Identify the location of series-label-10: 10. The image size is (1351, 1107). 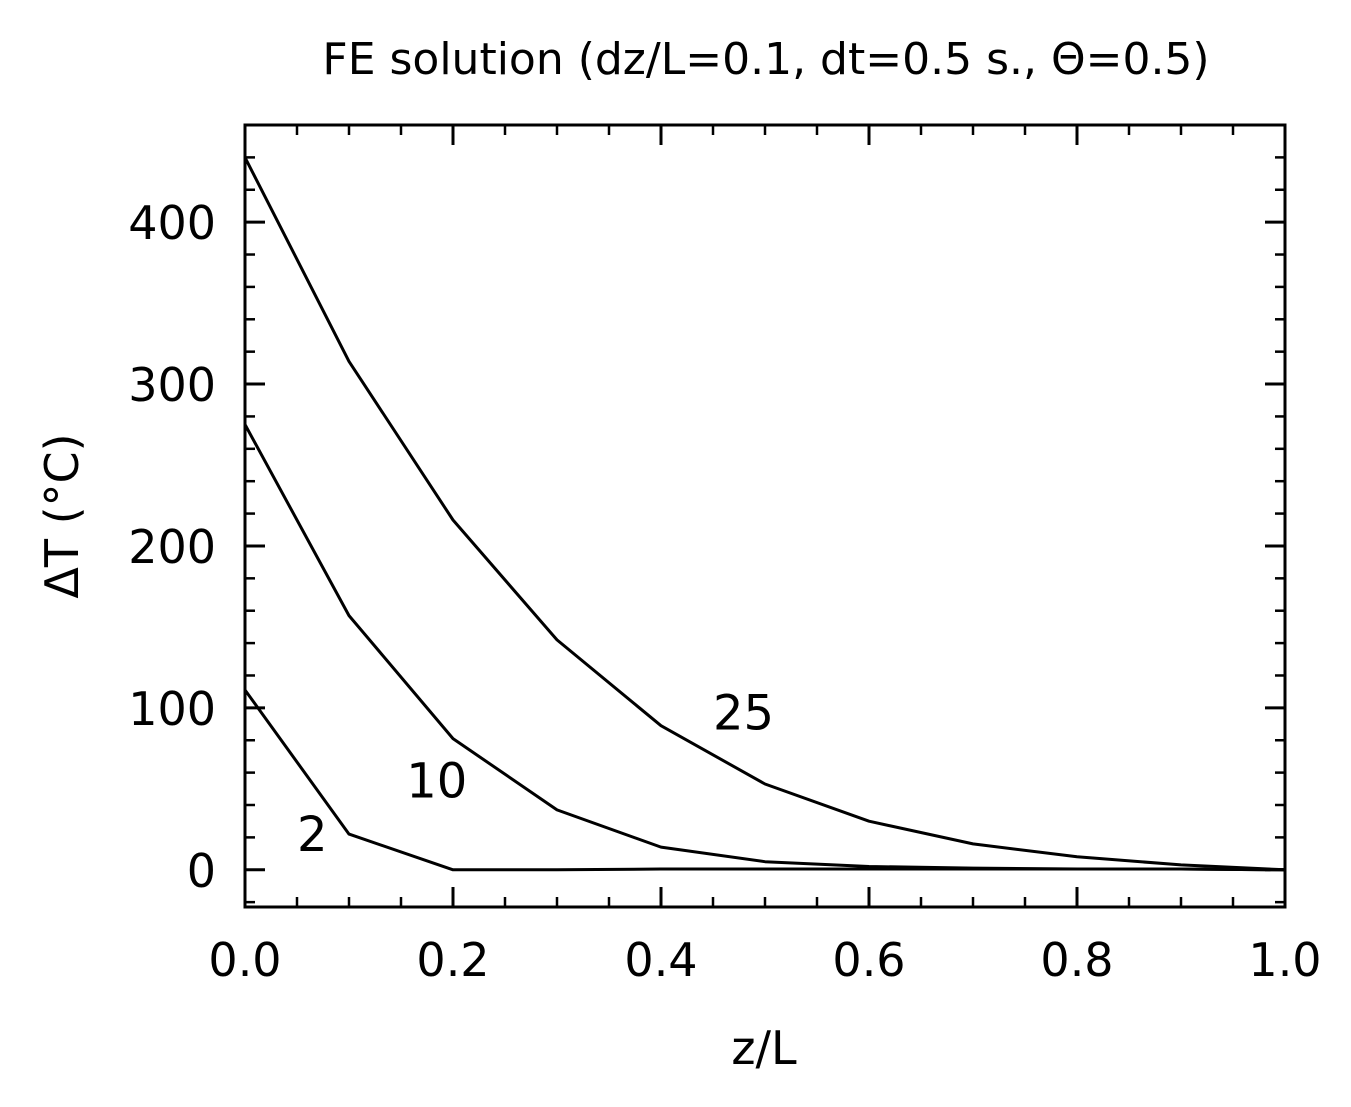
(436, 782).